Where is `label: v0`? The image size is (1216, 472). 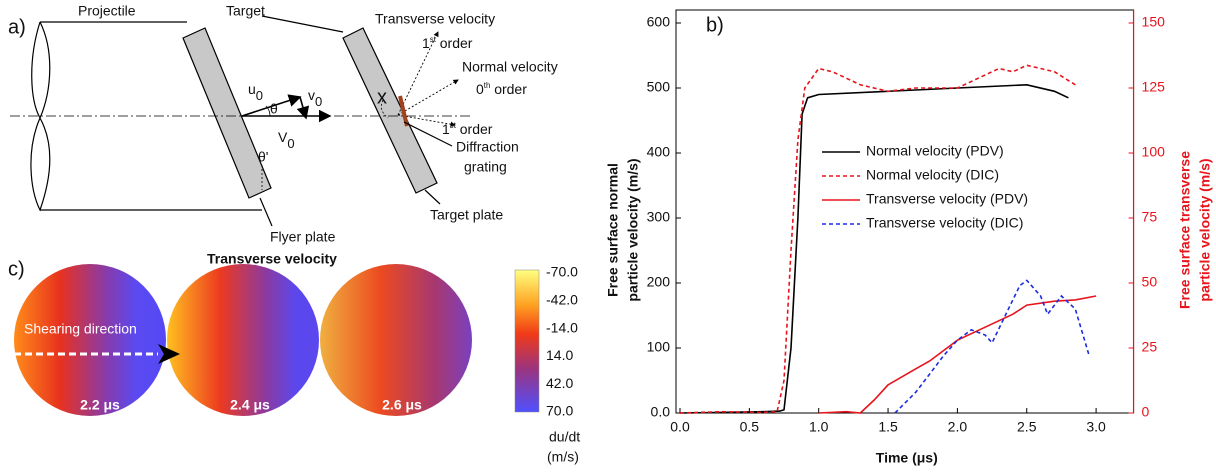 label: v0 is located at coordinates (315, 98).